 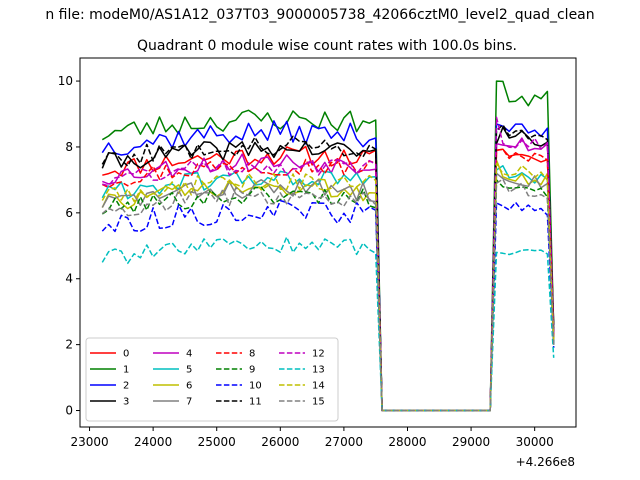 I want to click on x-tick-label: 24000, so click(x=153, y=442).